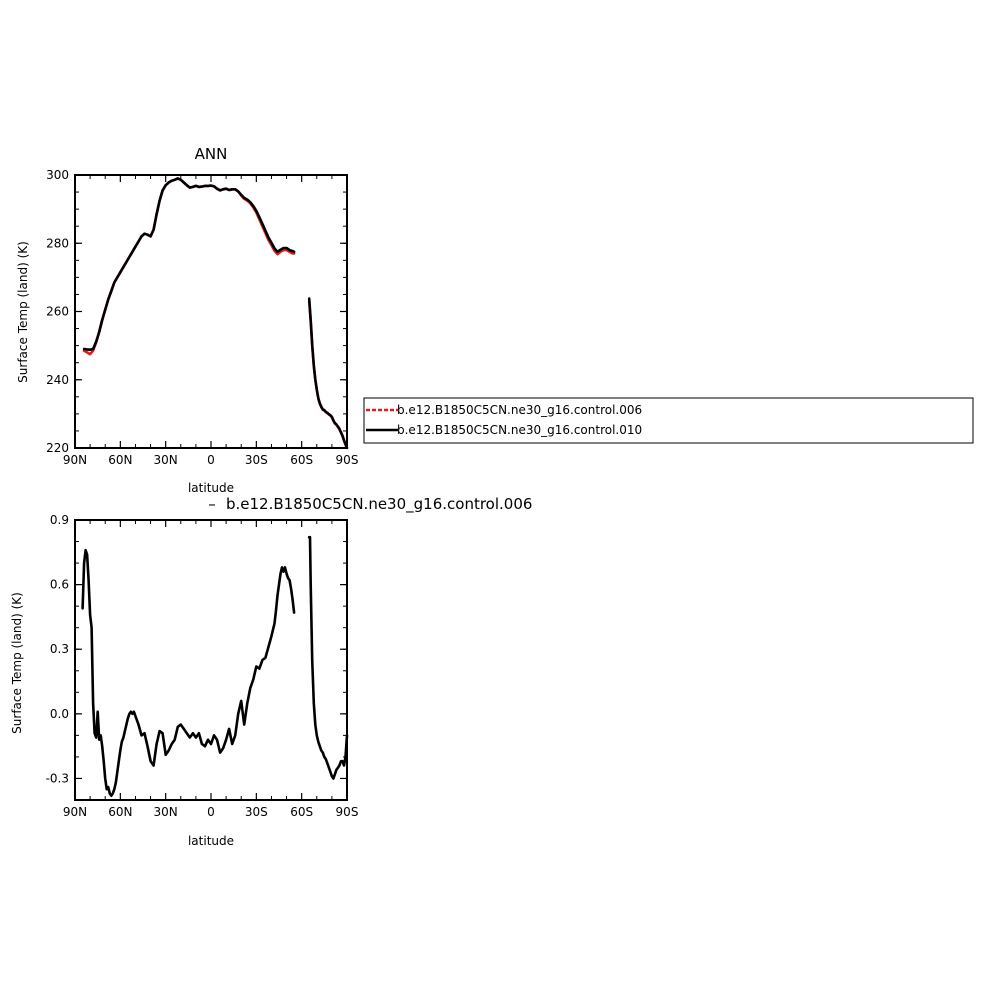 Image resolution: width=989 pixels, height=995 pixels. I want to click on bottom-y-tick-label-2: 0.3, so click(59, 649).